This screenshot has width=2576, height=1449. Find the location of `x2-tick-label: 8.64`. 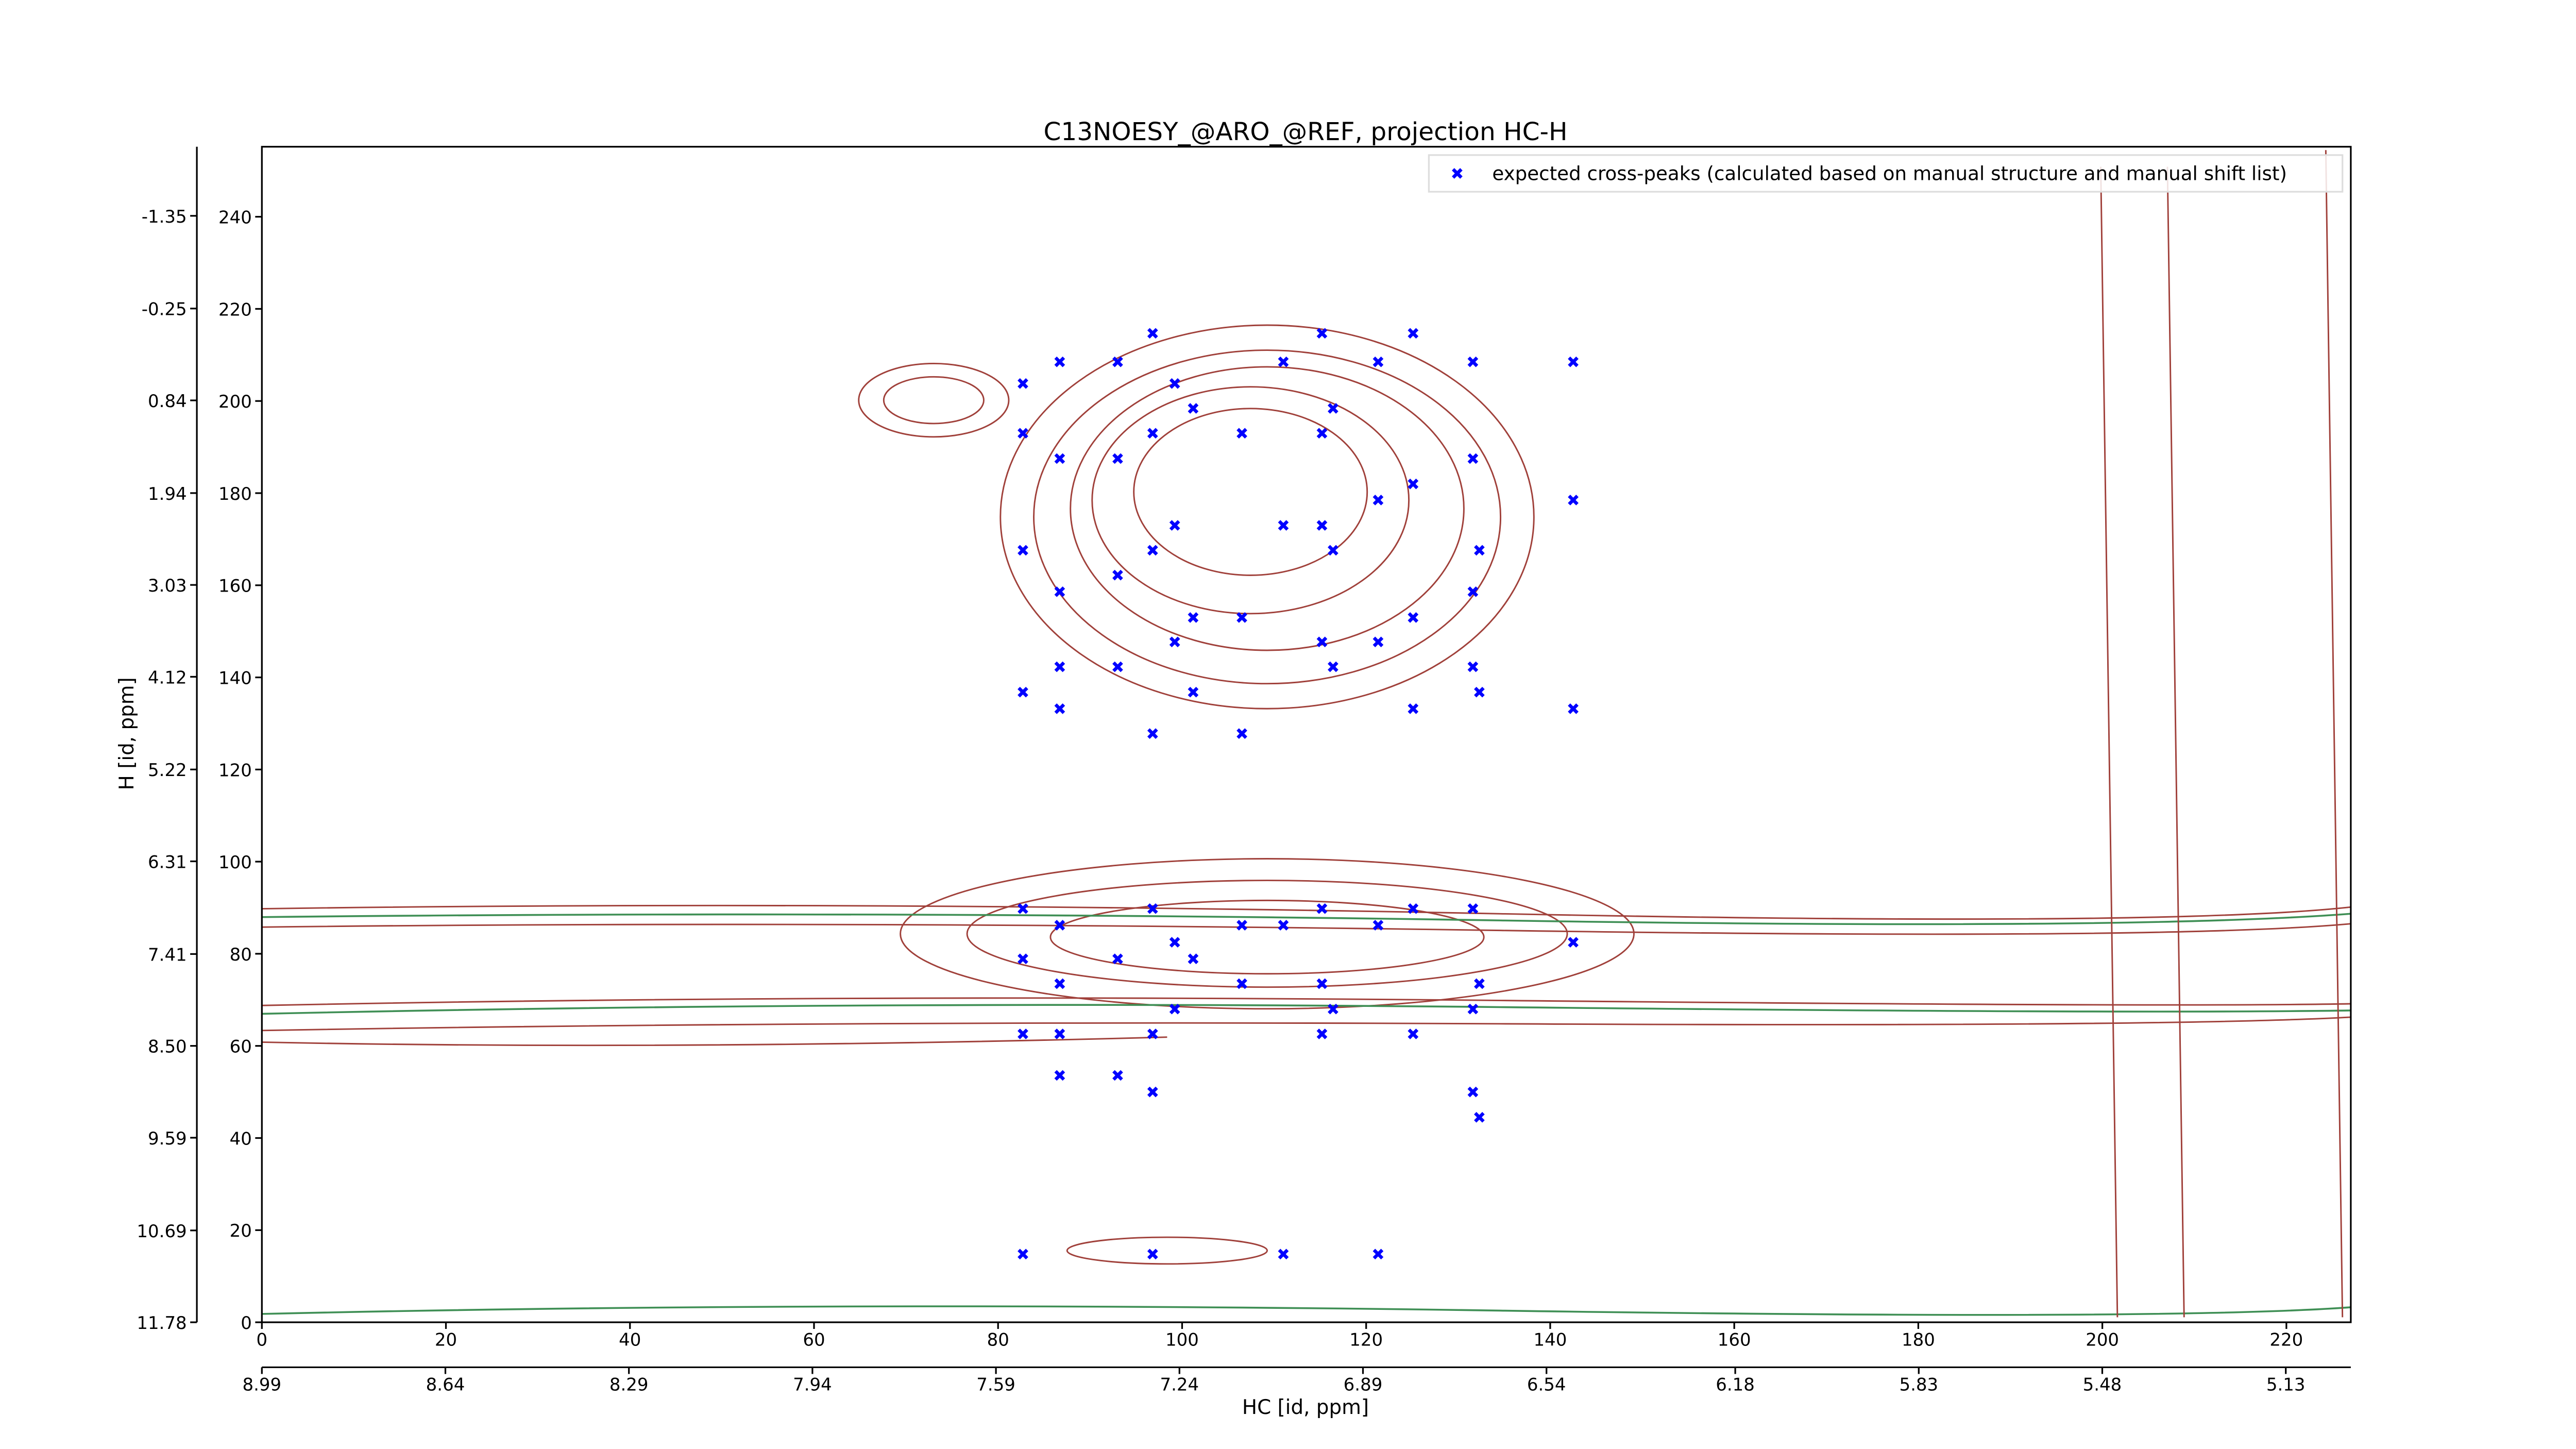

x2-tick-label: 8.64 is located at coordinates (445, 1385).